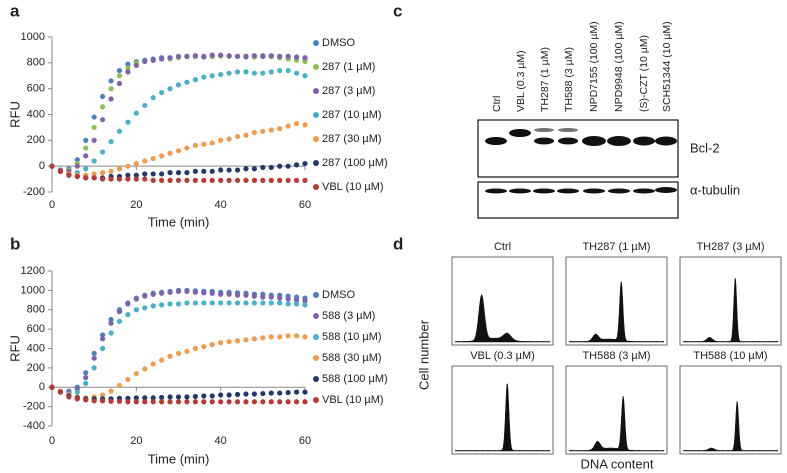 The image size is (787, 473). Describe the element at coordinates (616, 312) in the screenshot. I see `histogram` at that location.